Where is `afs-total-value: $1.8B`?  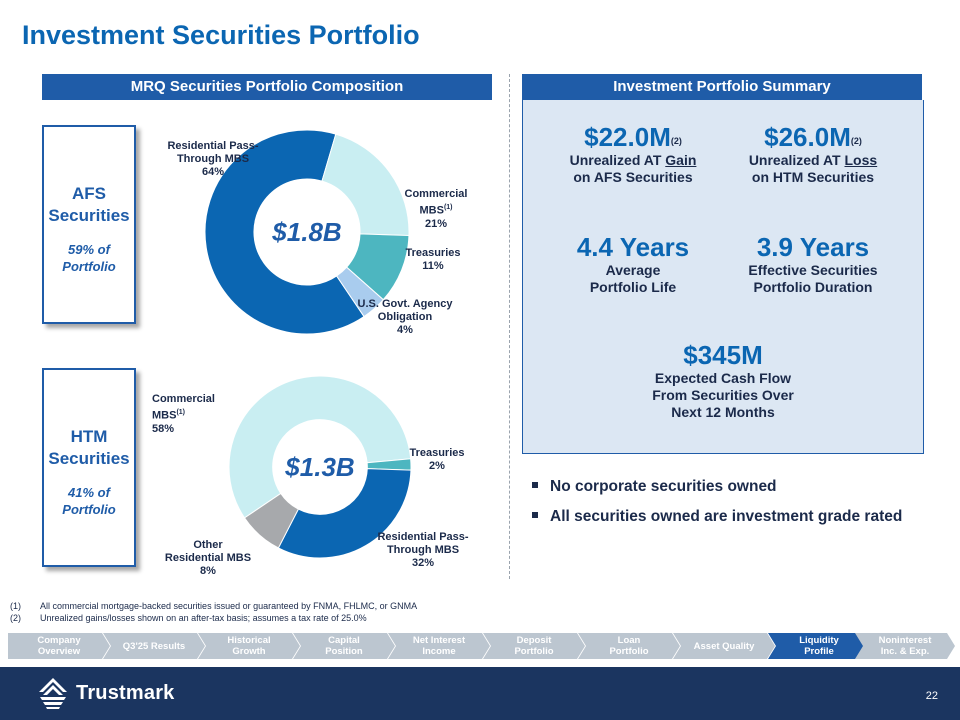 afs-total-value: $1.8B is located at coordinates (306, 232).